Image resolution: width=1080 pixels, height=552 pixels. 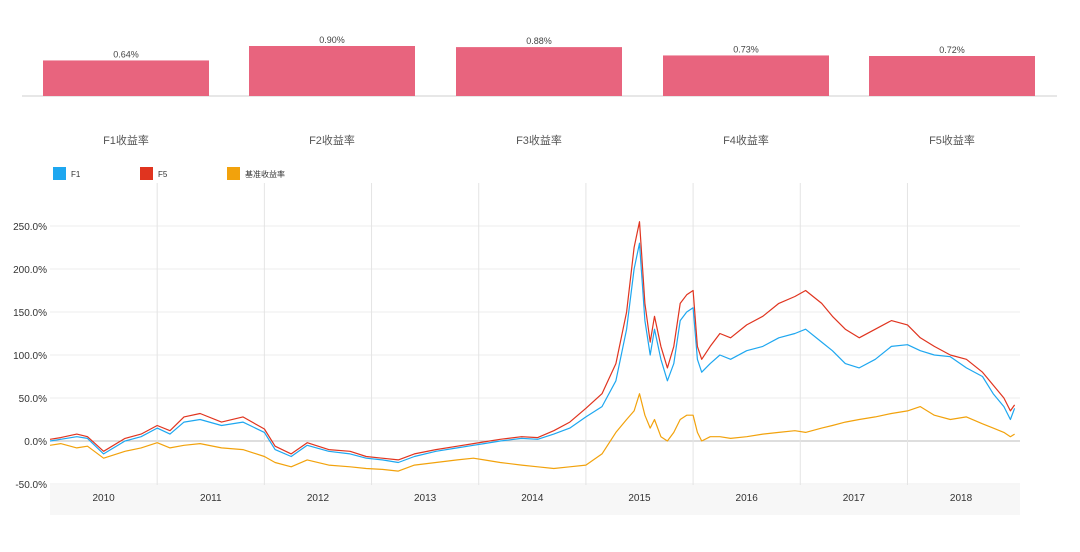 What do you see at coordinates (33, 399) in the screenshot?
I see `y-tick-label: 50.0%` at bounding box center [33, 399].